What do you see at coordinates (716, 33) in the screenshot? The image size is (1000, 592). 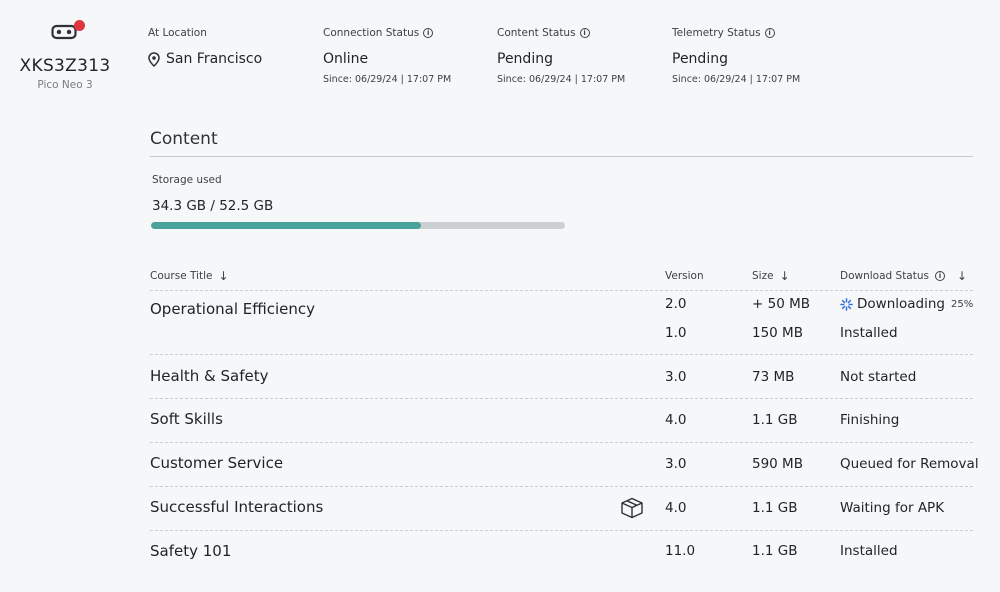 I see `telemetry-label: Telemetry Status` at bounding box center [716, 33].